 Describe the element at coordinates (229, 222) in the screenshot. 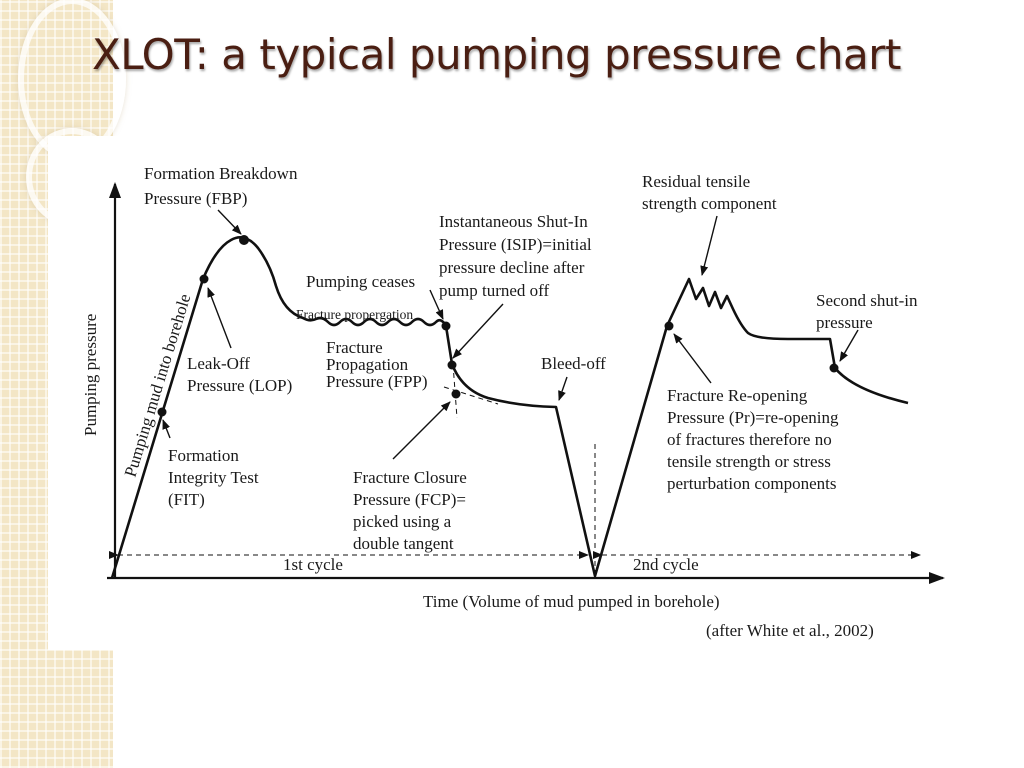

I see `leader-fbp` at that location.